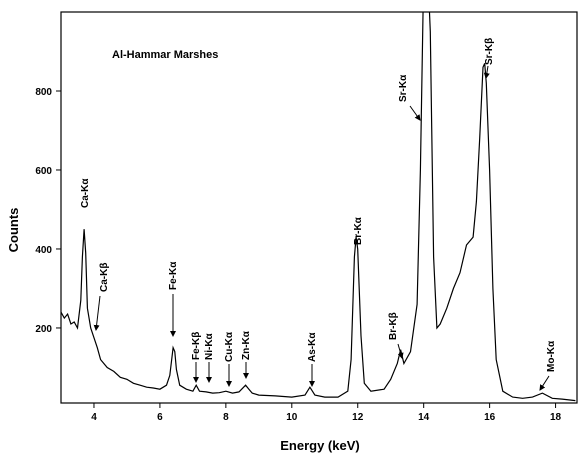  What do you see at coordinates (43, 329) in the screenshot?
I see `y-tick-label: 200` at bounding box center [43, 329].